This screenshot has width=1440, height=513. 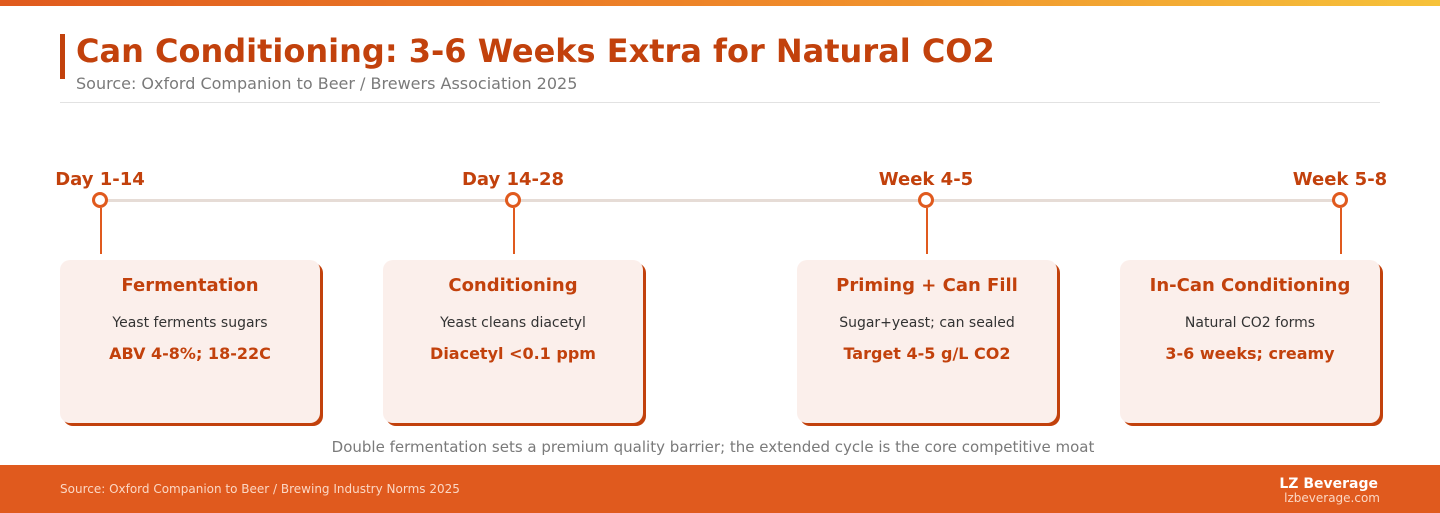 What do you see at coordinates (513, 285) in the screenshot?
I see `stage-card-title: Conditioning` at bounding box center [513, 285].